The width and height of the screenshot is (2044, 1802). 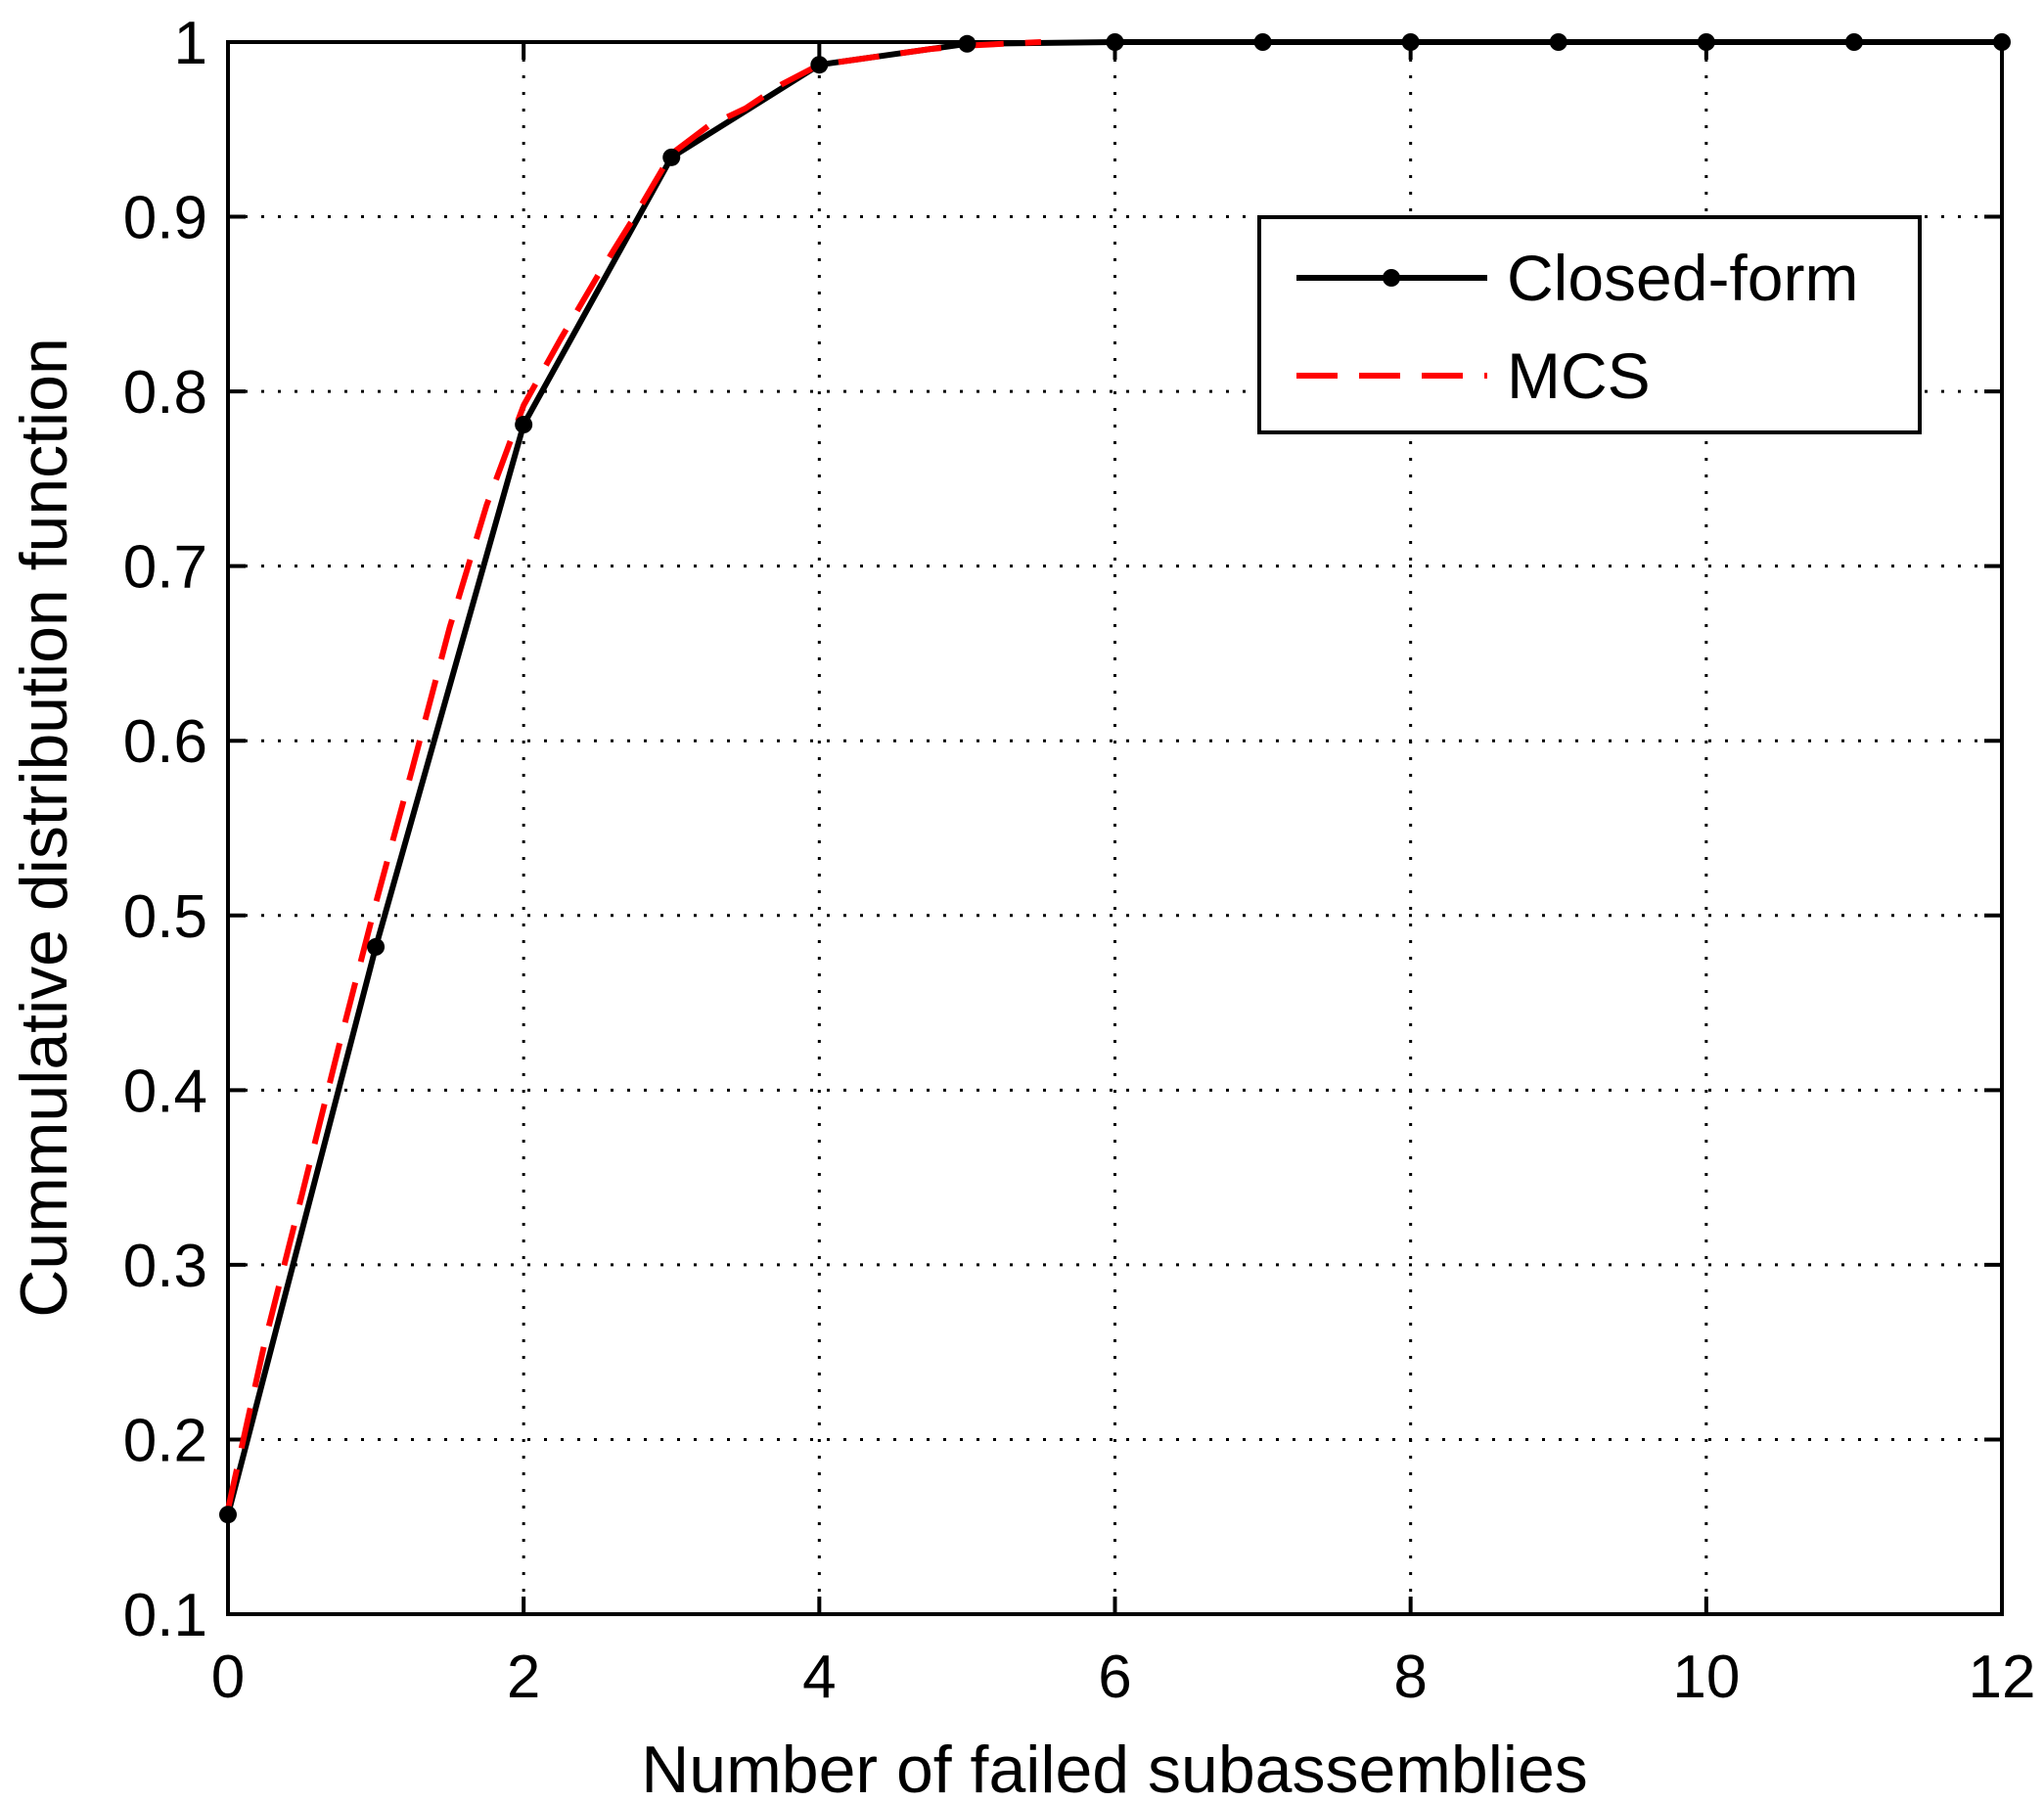 I want to click on legend-closed-form-label: Closed-form, so click(x=1682, y=278).